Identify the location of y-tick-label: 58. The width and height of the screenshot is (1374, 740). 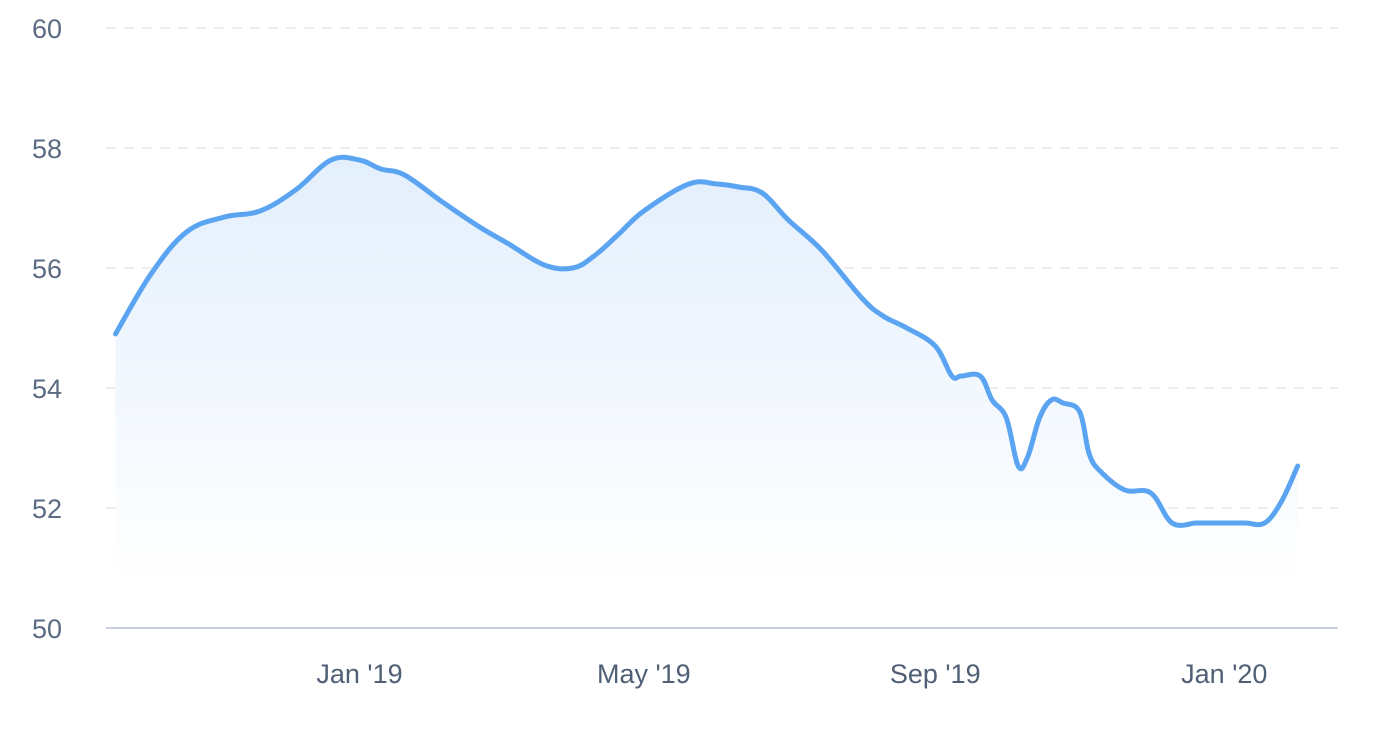
(47, 149).